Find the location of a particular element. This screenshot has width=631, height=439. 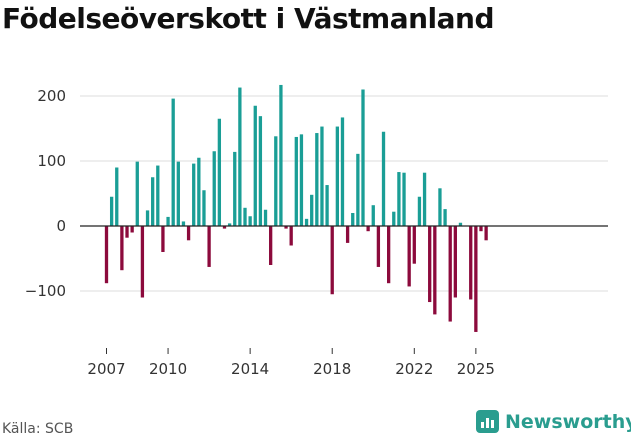

newsworthy-logo: Newsworthy is located at coordinates (553, 421).